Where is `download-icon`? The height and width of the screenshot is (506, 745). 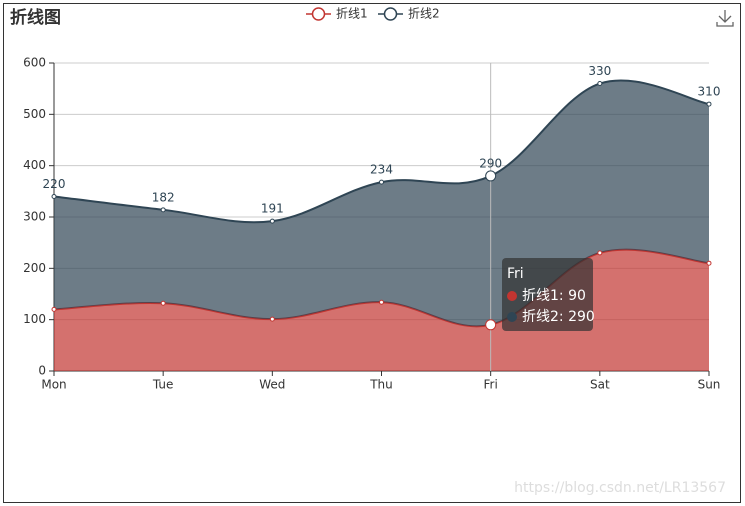
download-icon is located at coordinates (725, 18).